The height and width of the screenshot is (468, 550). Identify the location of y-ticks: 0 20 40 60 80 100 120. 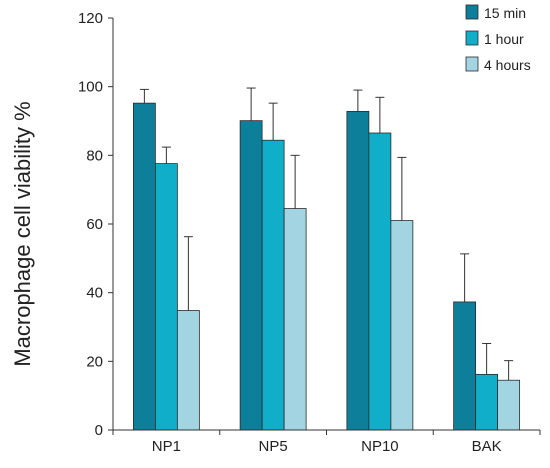
(95, 224).